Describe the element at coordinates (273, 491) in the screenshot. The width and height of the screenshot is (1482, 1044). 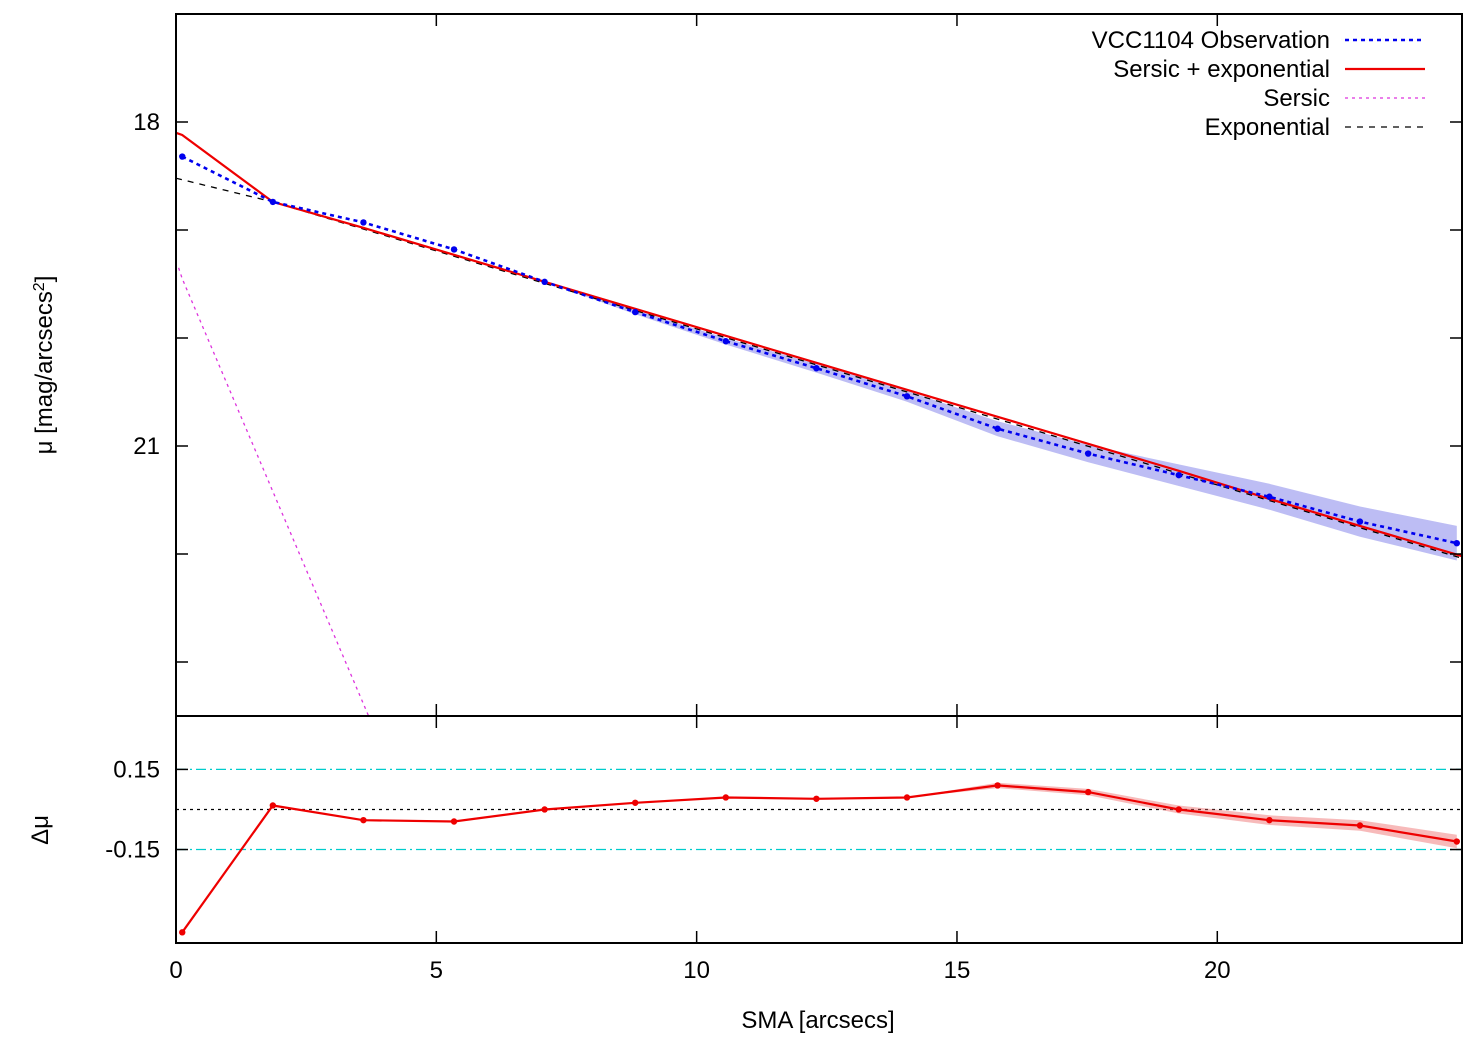
I see `series-line-sersic` at that location.